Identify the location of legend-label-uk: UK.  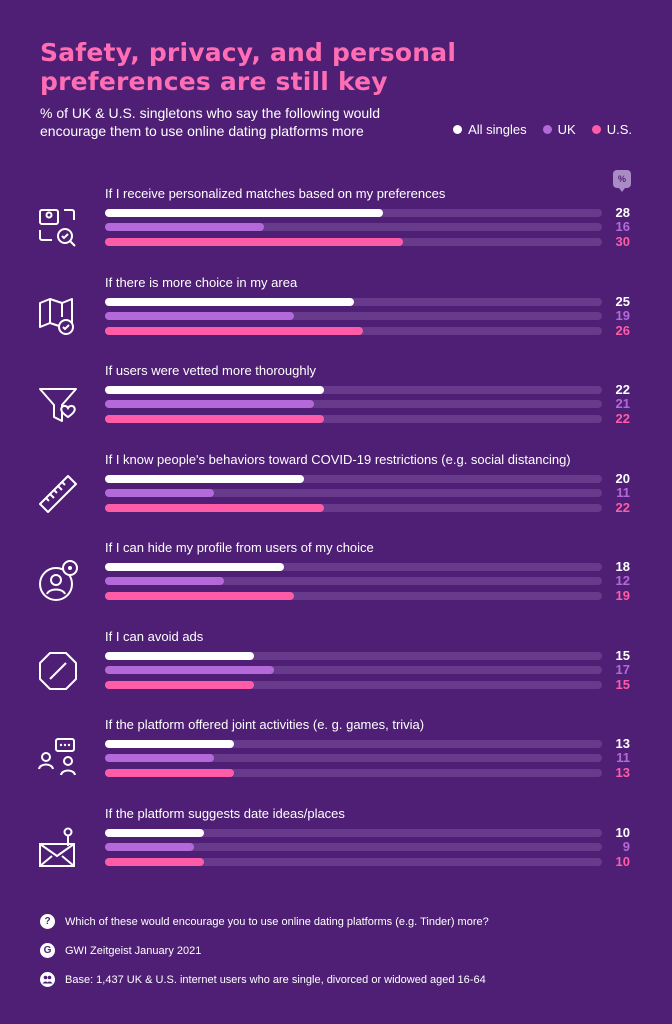
(566, 129).